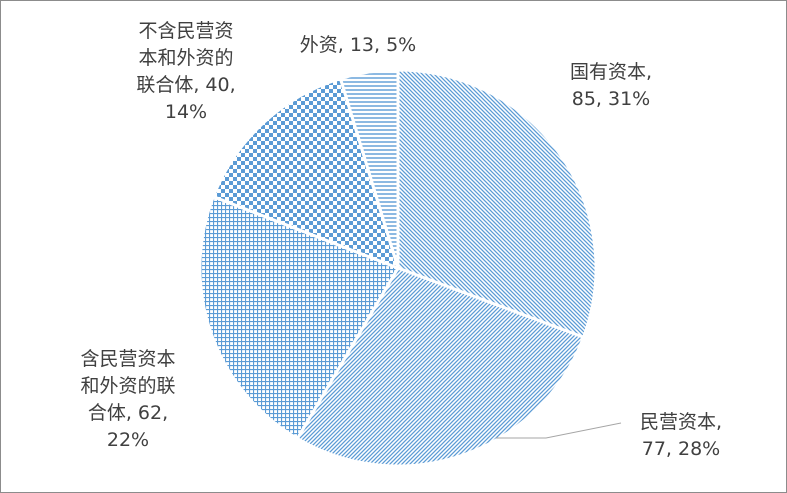 Image resolution: width=787 pixels, height=493 pixels. Describe the element at coordinates (186, 71) in the screenshot. I see `slice-label-buhanminying: 不含民营资 本和外资的 联合体, 40, 14%` at that location.